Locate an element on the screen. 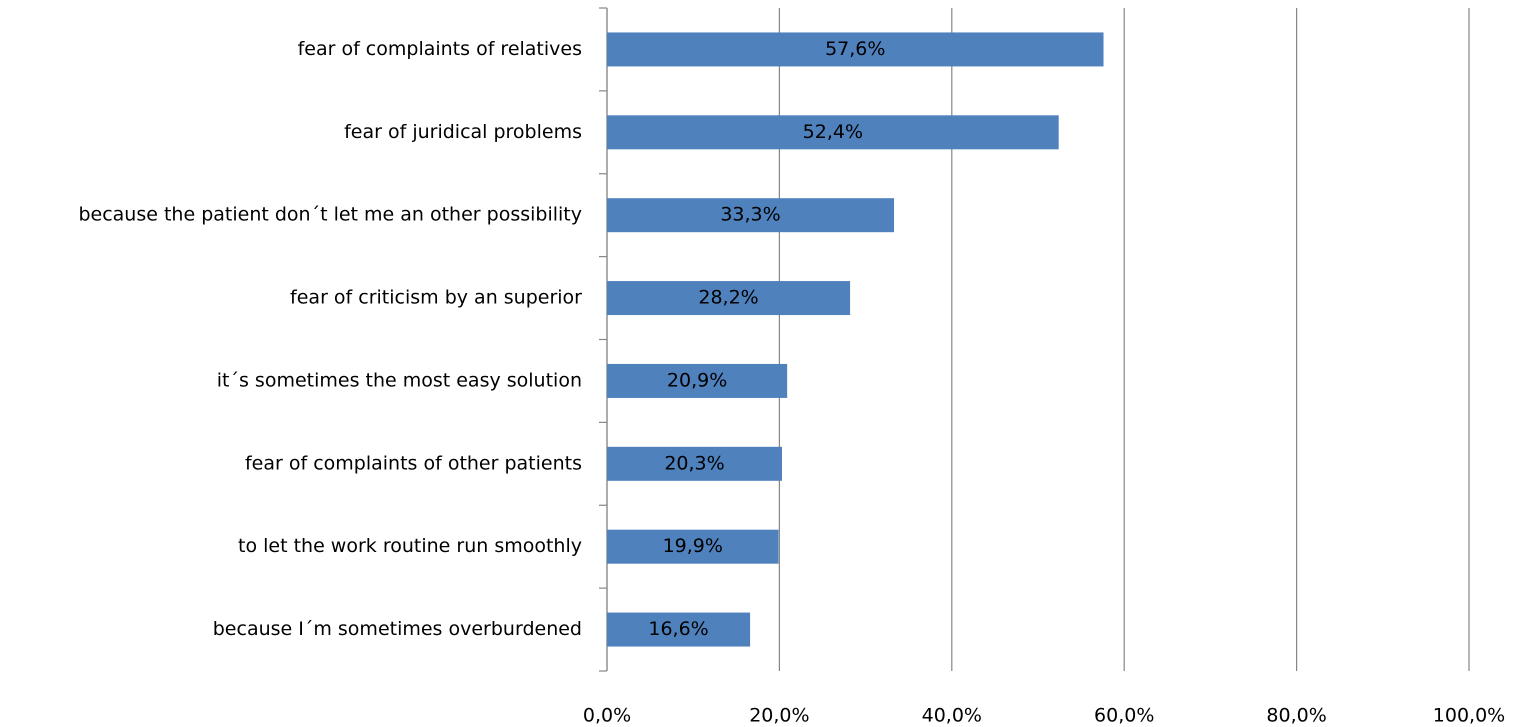  y-tick-label: fear of juridical problems is located at coordinates (463, 132).